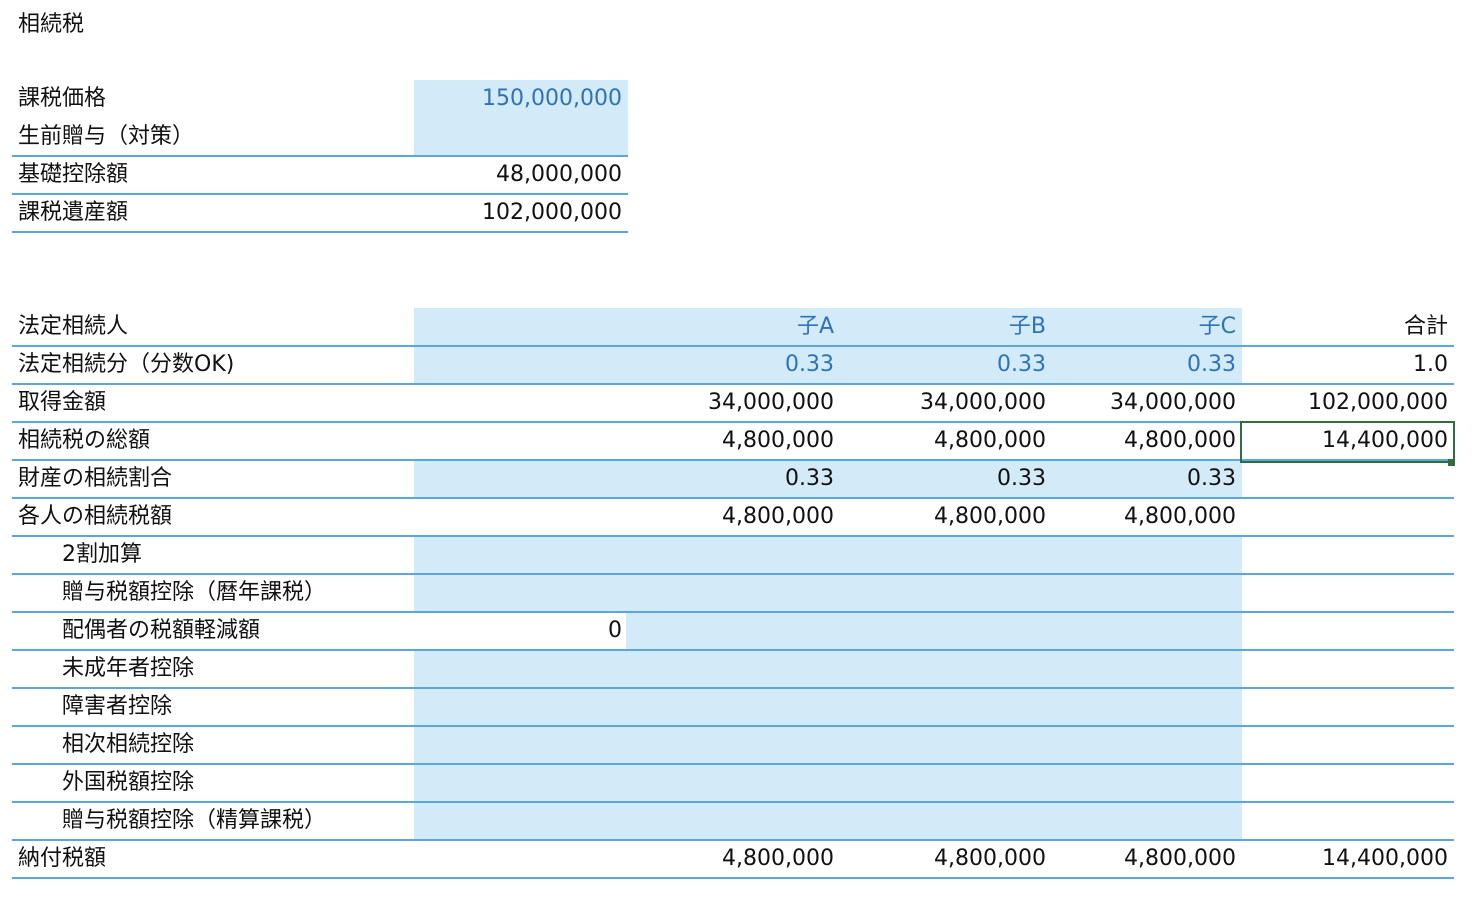 This screenshot has width=1480, height=906. I want to click on fill-handle, so click(1451, 462).